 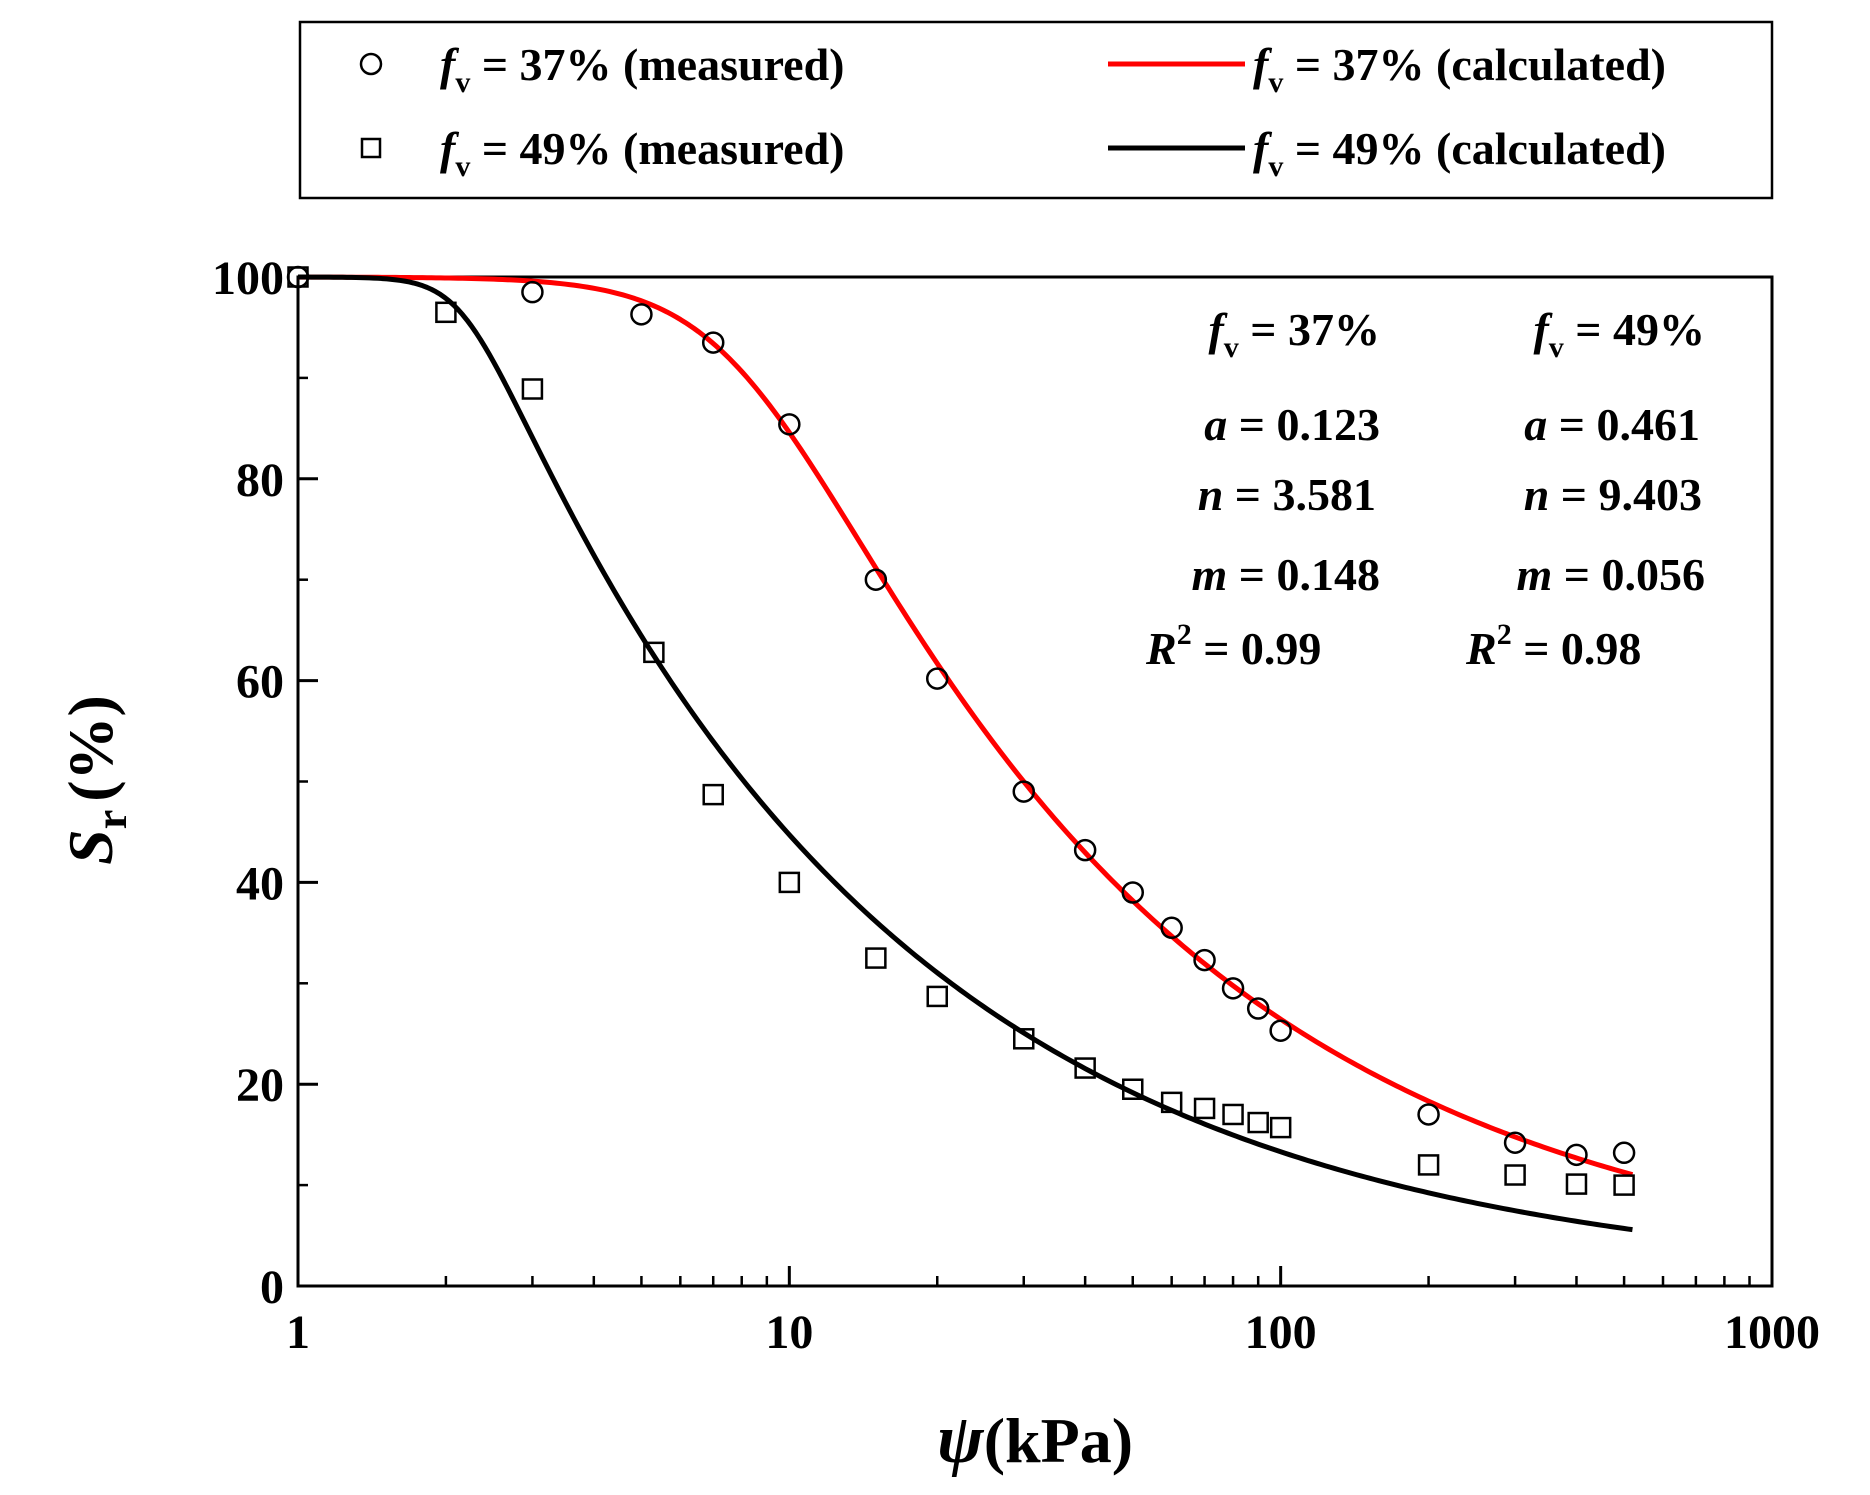 I want to click on param-header-37: fv = 37%, so click(x=1294, y=334).